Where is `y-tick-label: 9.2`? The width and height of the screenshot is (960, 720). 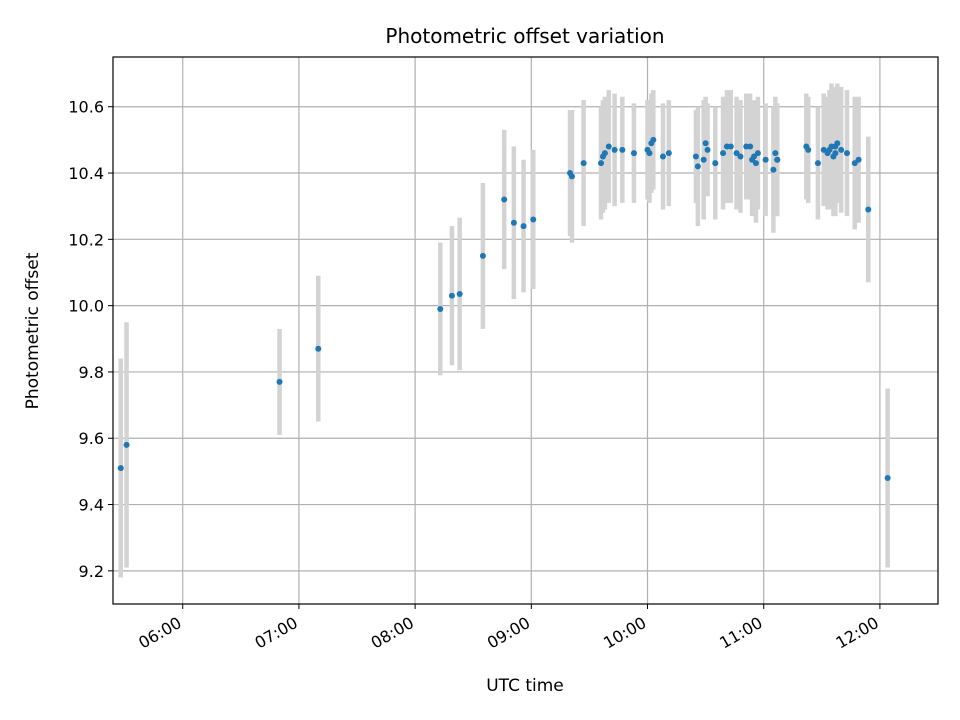
y-tick-label: 9.2 is located at coordinates (91, 571).